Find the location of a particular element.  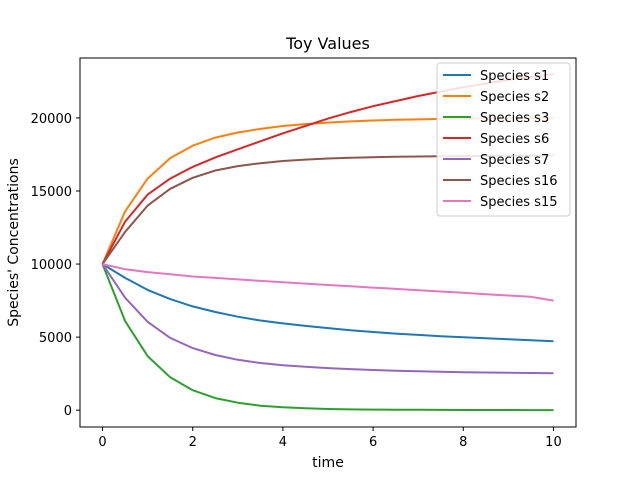

x-tick-label: 10 is located at coordinates (553, 442).